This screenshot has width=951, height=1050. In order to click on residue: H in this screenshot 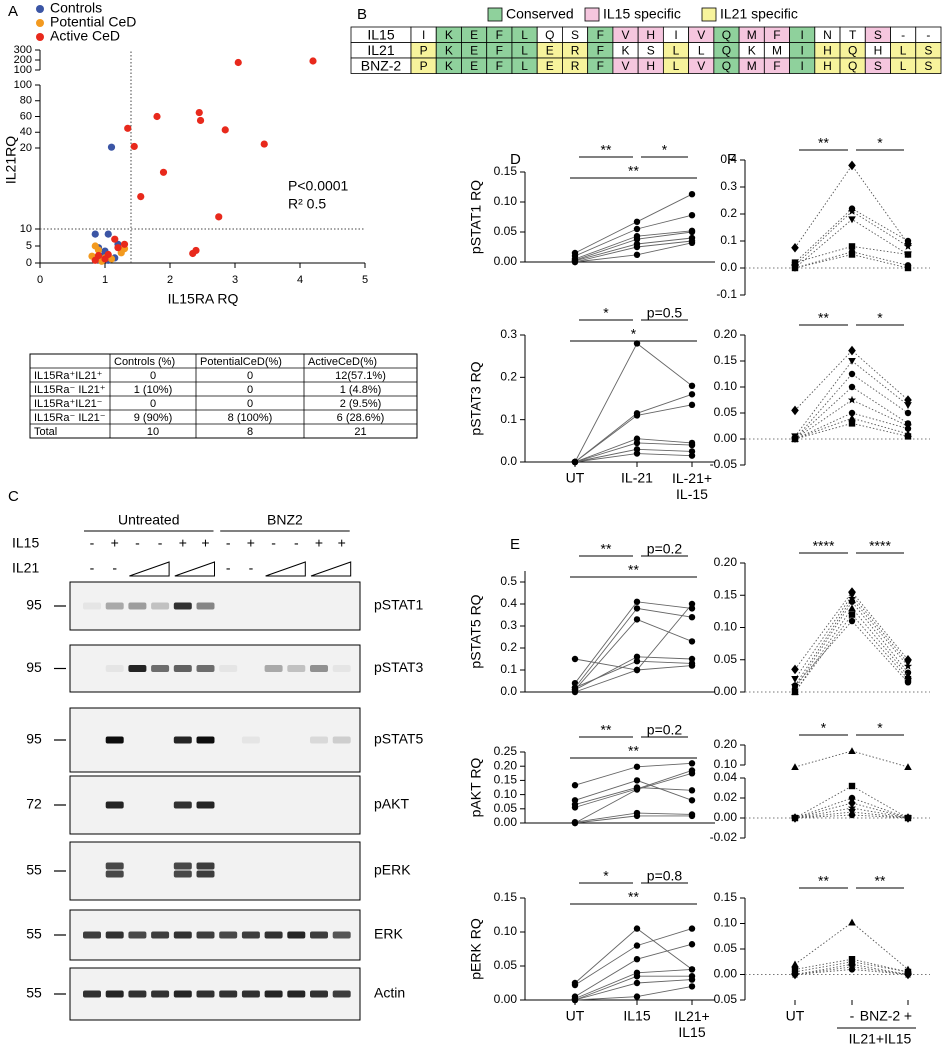, I will do `click(650, 35)`.